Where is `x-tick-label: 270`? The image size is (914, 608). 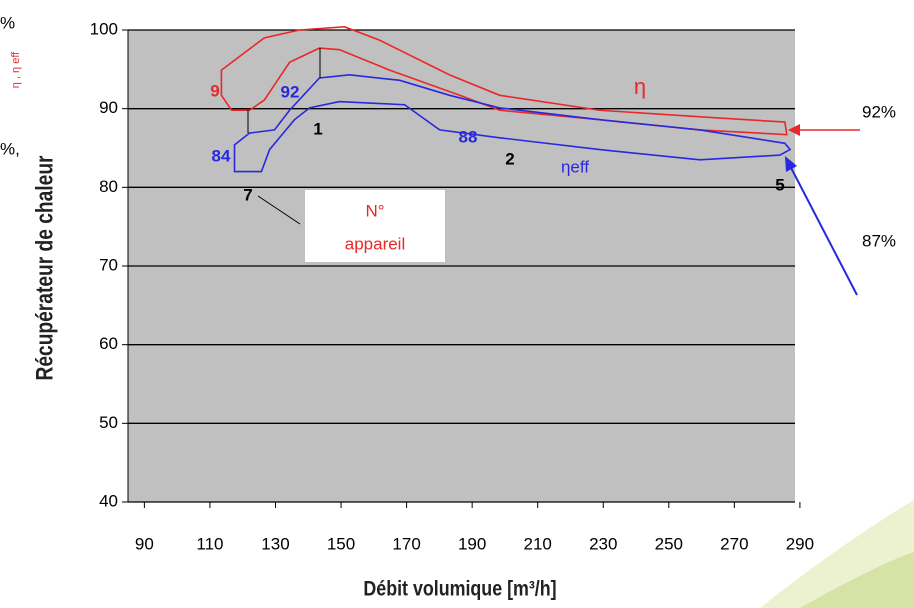
x-tick-label: 270 is located at coordinates (734, 543).